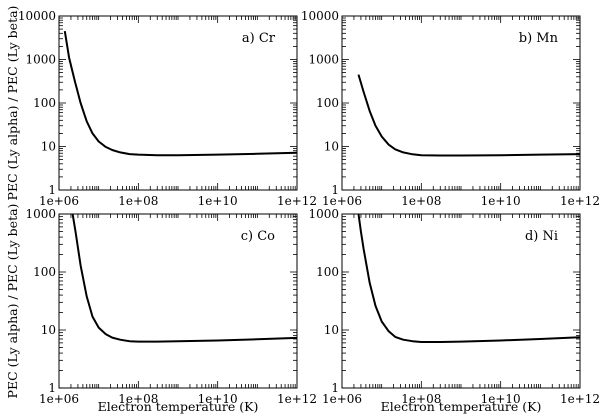 This screenshot has width=600, height=416. What do you see at coordinates (541, 236) in the screenshot?
I see `panel-label: d) Ni` at bounding box center [541, 236].